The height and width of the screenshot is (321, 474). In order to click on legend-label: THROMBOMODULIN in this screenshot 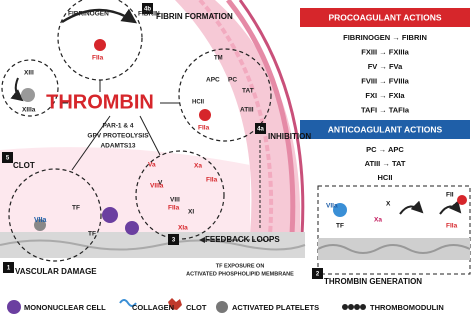, I will do `click(407, 307)`.